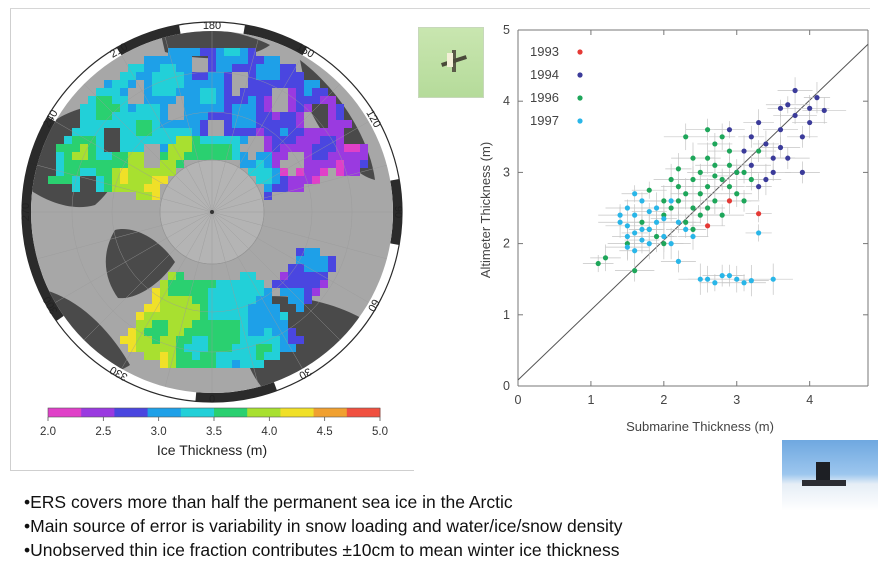 The height and width of the screenshot is (583, 878). I want to click on legend-entry-1993: 1993, so click(544, 51).